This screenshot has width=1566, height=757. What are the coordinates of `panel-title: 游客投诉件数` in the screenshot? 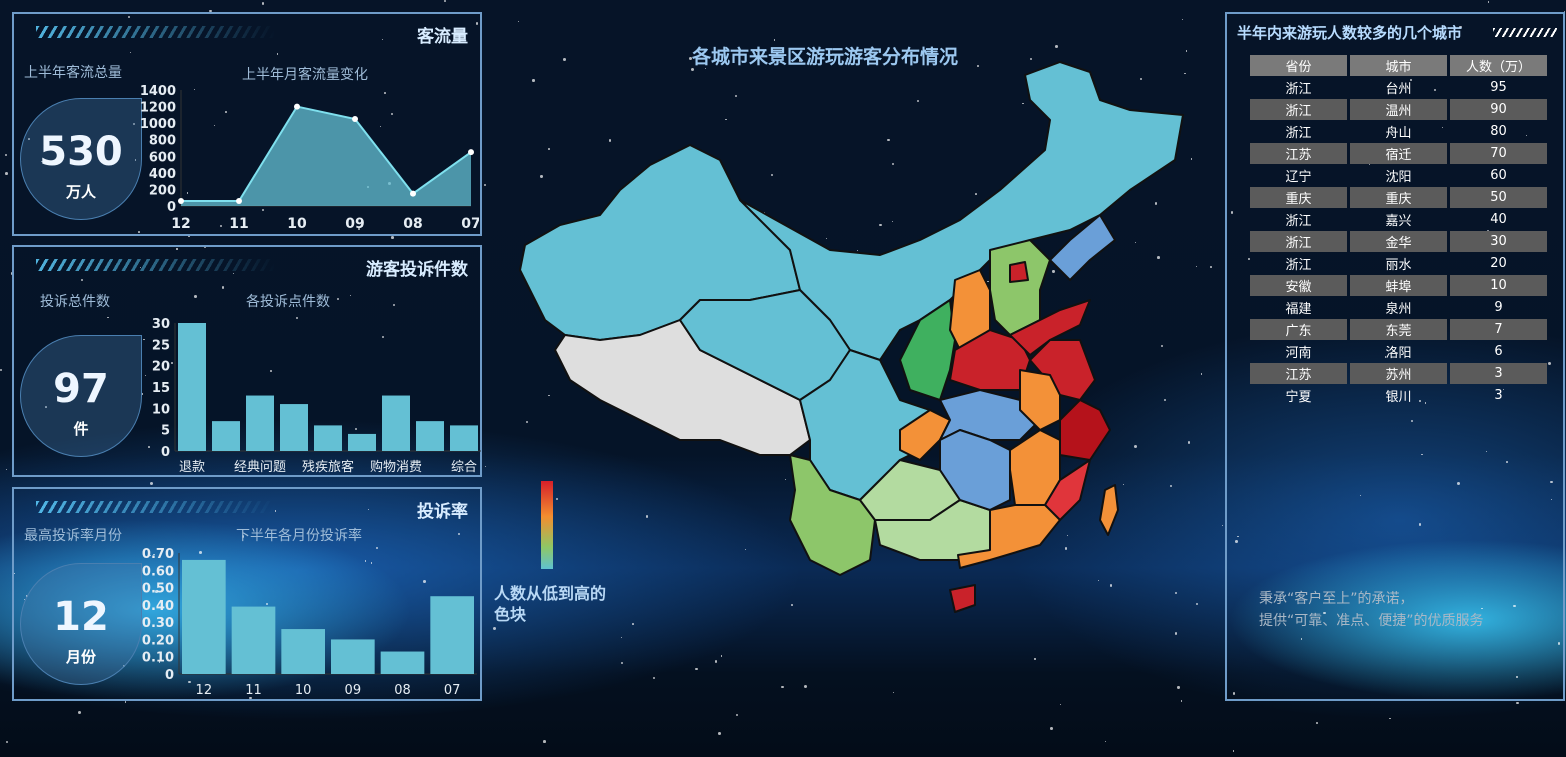 It's located at (417, 270).